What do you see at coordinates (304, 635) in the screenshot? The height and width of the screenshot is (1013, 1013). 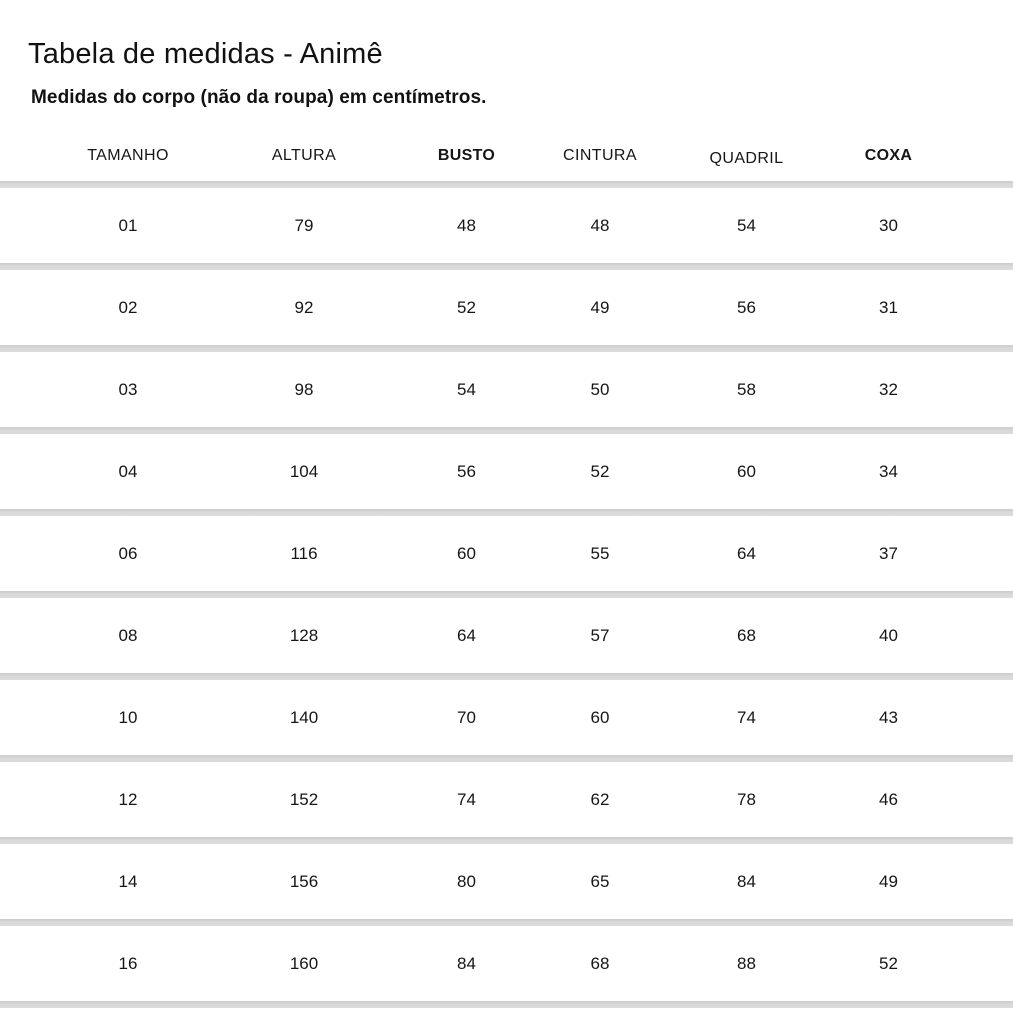 I see `measurement-cell: 128` at bounding box center [304, 635].